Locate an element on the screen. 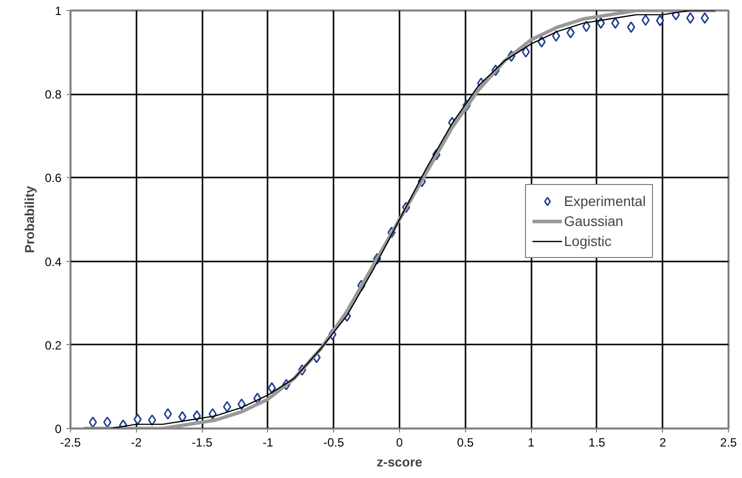 The image size is (742, 478). y-tick-label: 0 is located at coordinates (58, 429).